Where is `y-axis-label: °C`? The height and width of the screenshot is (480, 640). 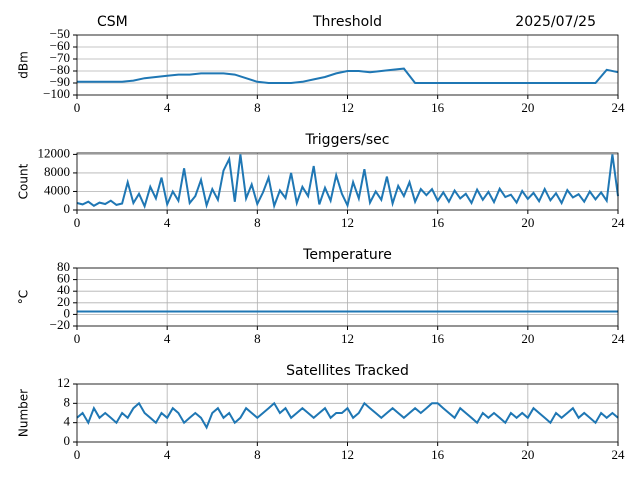
y-axis-label: °C is located at coordinates (24, 297).